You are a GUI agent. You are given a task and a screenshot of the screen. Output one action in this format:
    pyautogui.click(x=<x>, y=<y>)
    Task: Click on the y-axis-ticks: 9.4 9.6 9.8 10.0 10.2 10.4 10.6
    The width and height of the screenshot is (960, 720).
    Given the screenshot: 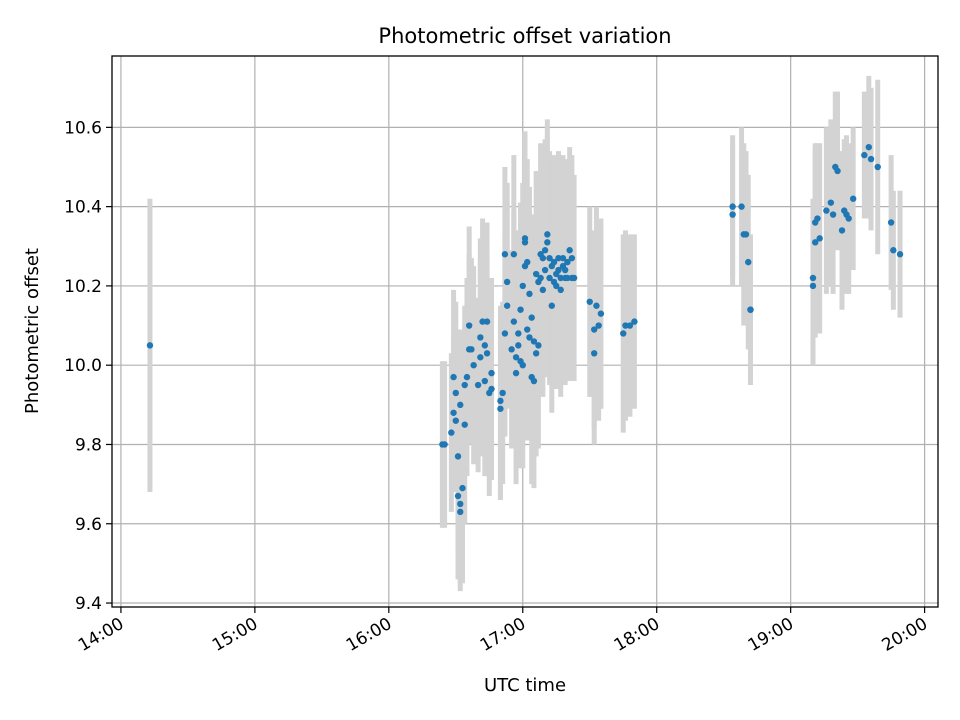 What is the action you would take?
    pyautogui.click(x=88, y=366)
    